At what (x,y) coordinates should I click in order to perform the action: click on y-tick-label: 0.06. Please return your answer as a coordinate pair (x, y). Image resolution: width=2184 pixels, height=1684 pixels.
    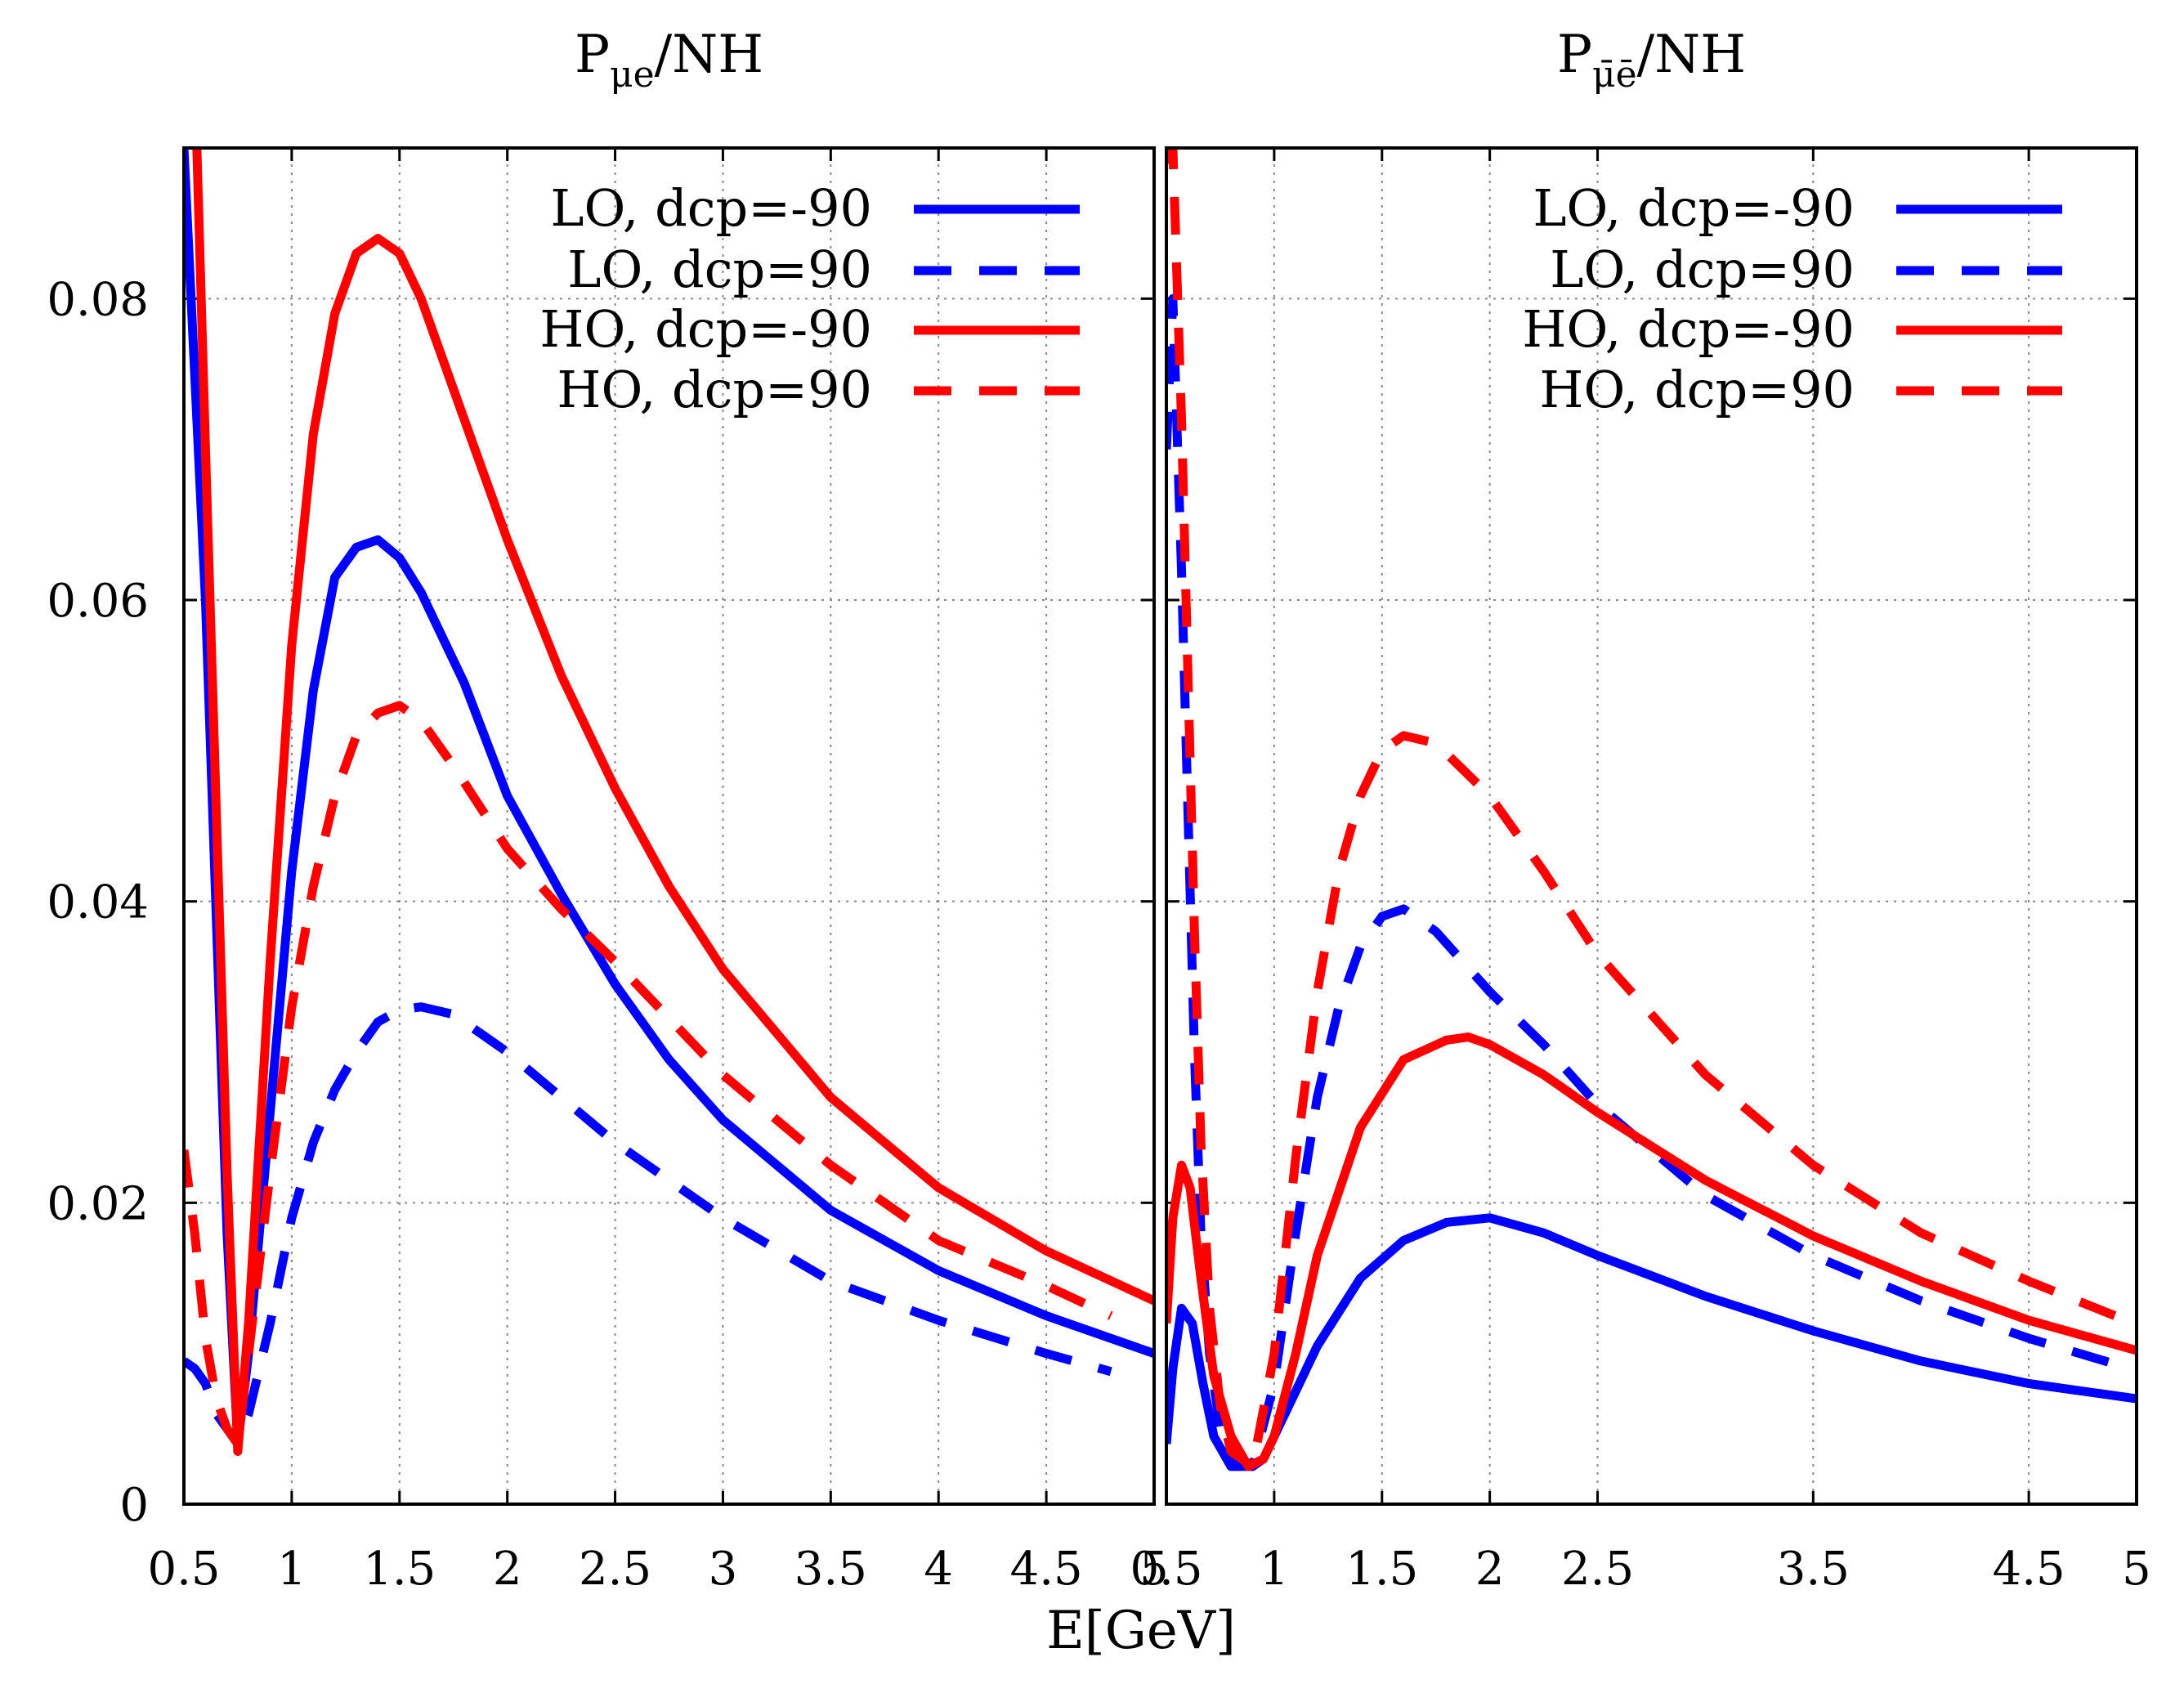
    Looking at the image, I should click on (98, 601).